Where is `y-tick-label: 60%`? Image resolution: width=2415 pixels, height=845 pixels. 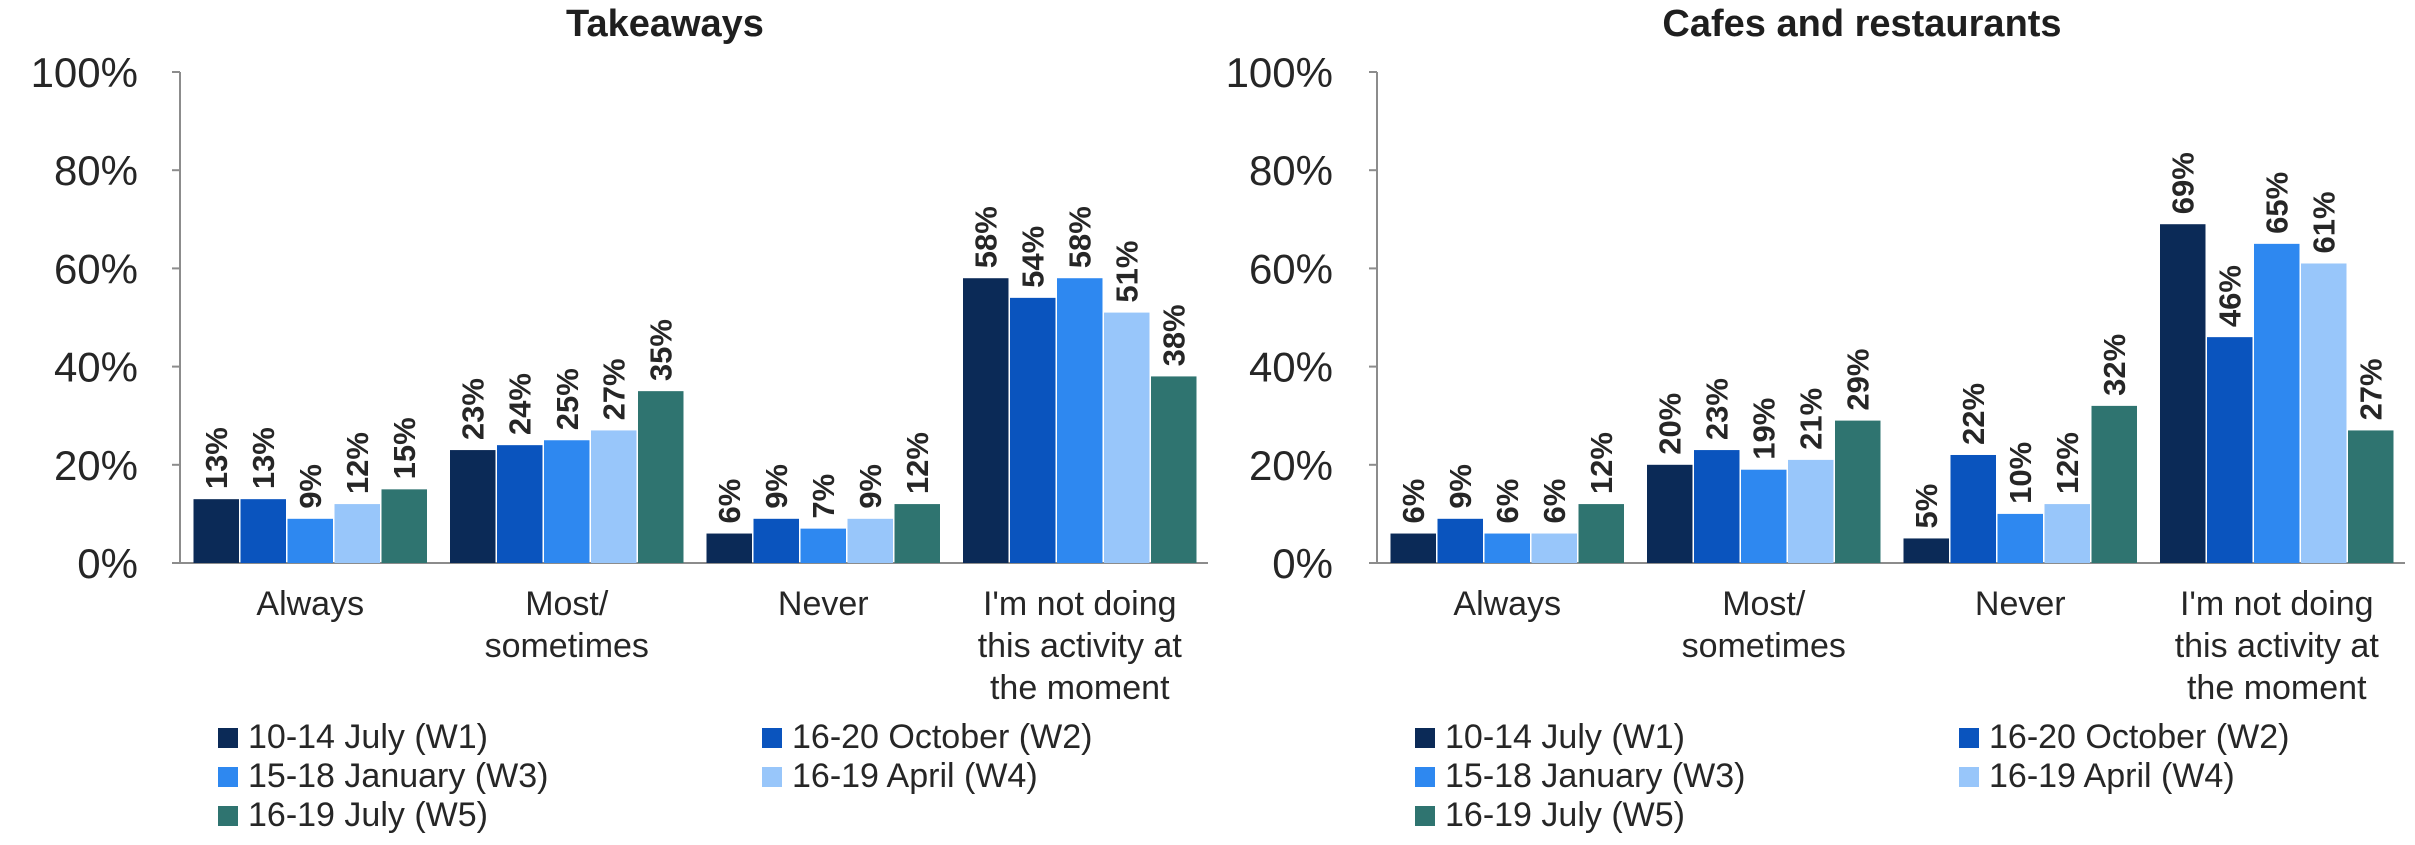
y-tick-label: 60% is located at coordinates (1291, 268).